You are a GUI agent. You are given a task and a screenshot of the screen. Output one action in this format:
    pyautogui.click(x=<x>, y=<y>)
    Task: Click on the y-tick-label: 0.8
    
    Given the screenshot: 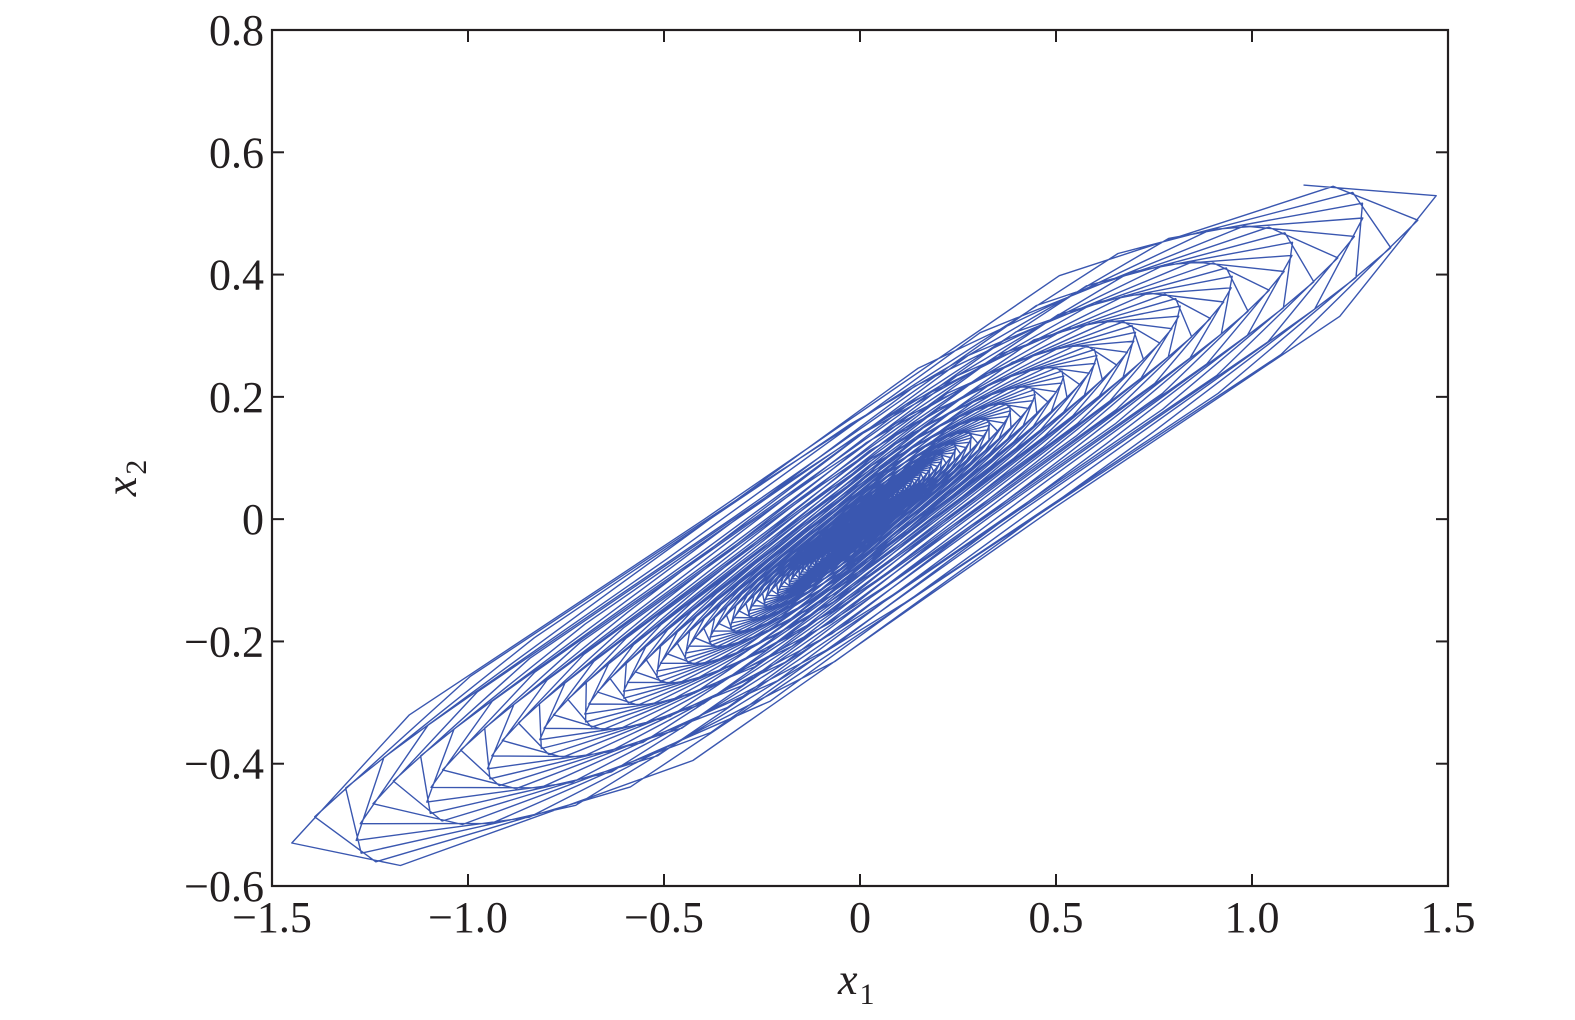 What is the action you would take?
    pyautogui.click(x=236, y=30)
    